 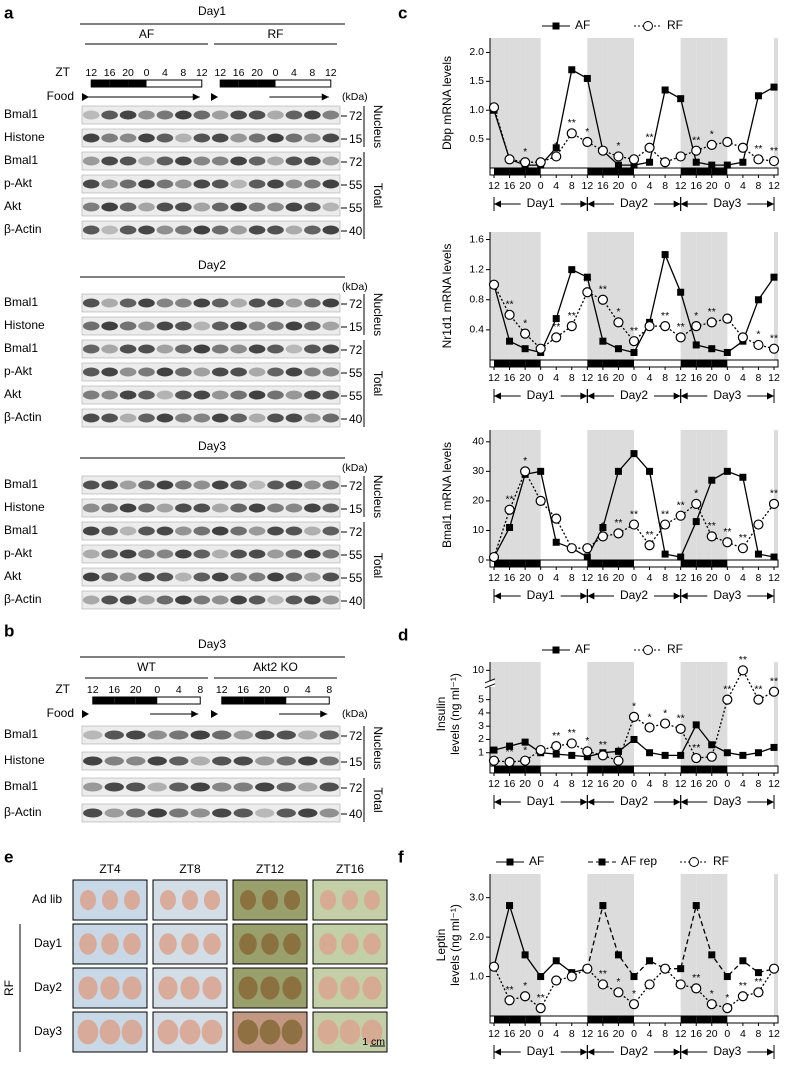 What do you see at coordinates (476, 52) in the screenshot?
I see `y-tick-label: 2.0` at bounding box center [476, 52].